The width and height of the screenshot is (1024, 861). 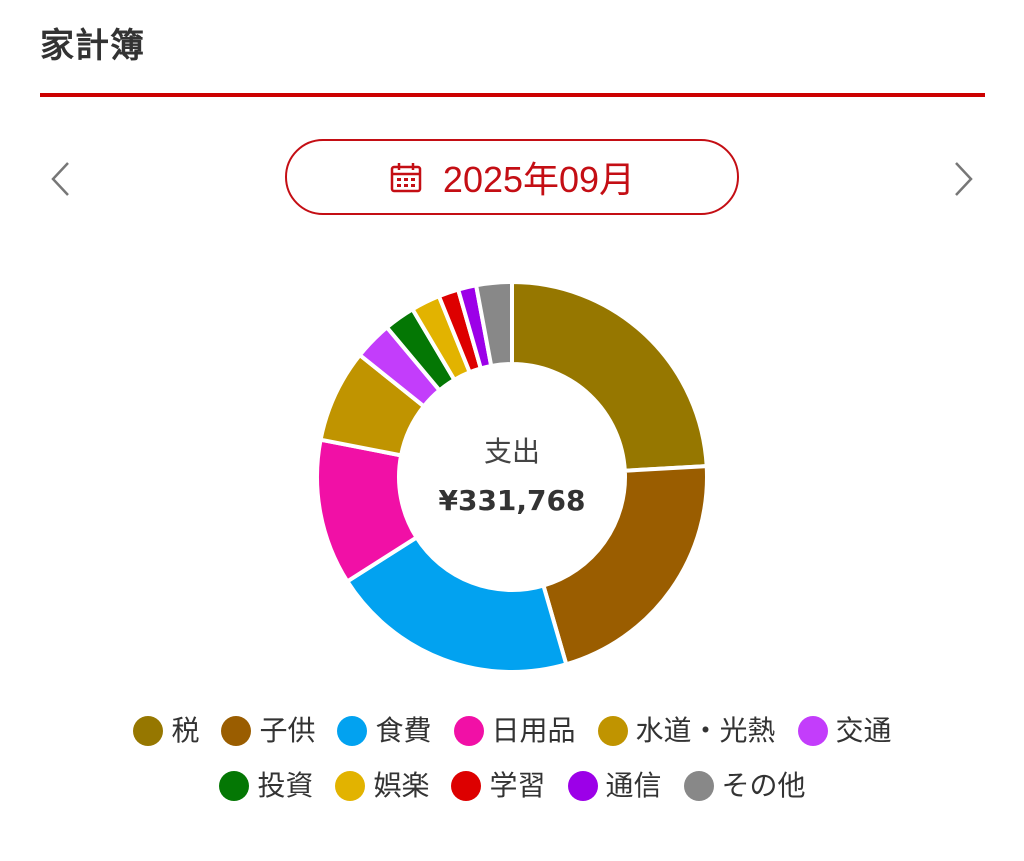 I want to click on legend-item: 交通, so click(x=844, y=731).